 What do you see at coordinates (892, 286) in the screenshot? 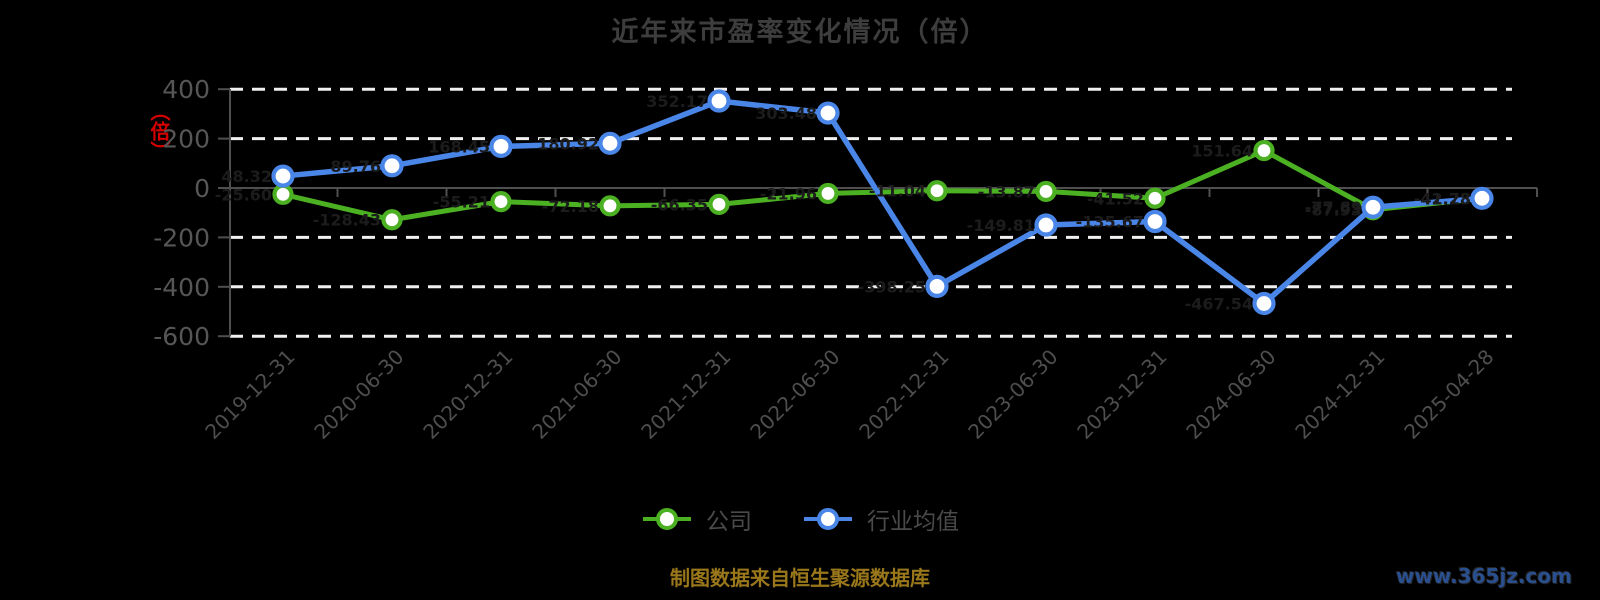
I see `svg-text: -398.25` at bounding box center [892, 286].